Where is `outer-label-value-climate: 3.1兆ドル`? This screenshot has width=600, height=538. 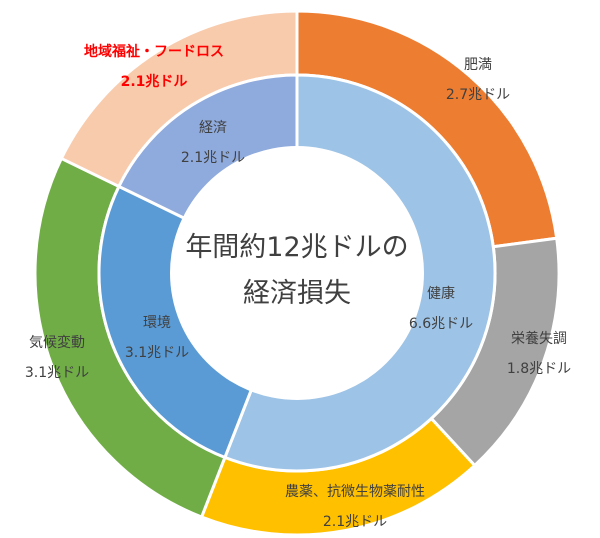
outer-label-value-climate: 3.1兆ドル is located at coordinates (57, 373).